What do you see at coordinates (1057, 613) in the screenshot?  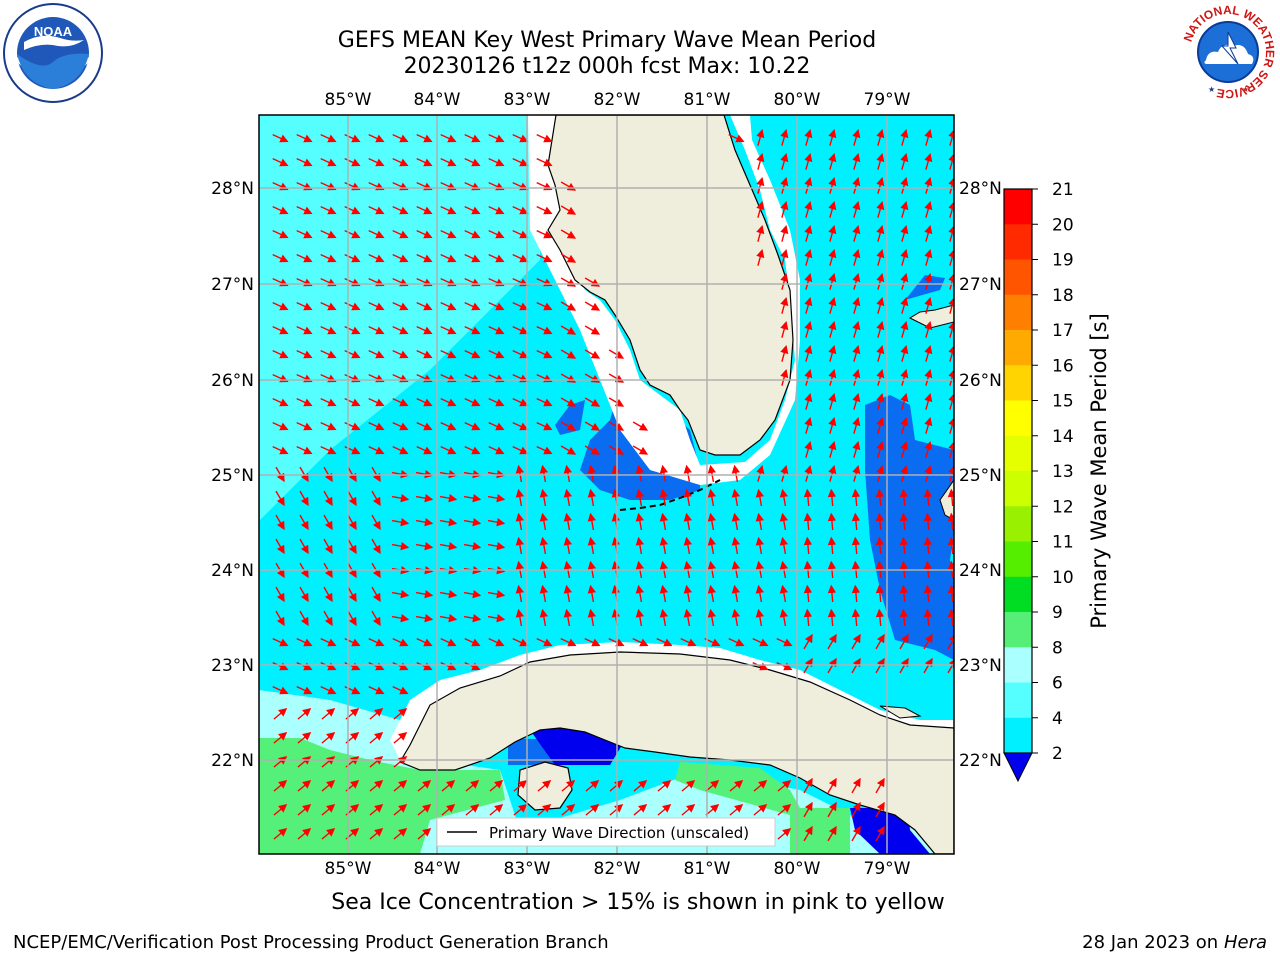 I see `colorbar-tick-label: 9` at bounding box center [1057, 613].